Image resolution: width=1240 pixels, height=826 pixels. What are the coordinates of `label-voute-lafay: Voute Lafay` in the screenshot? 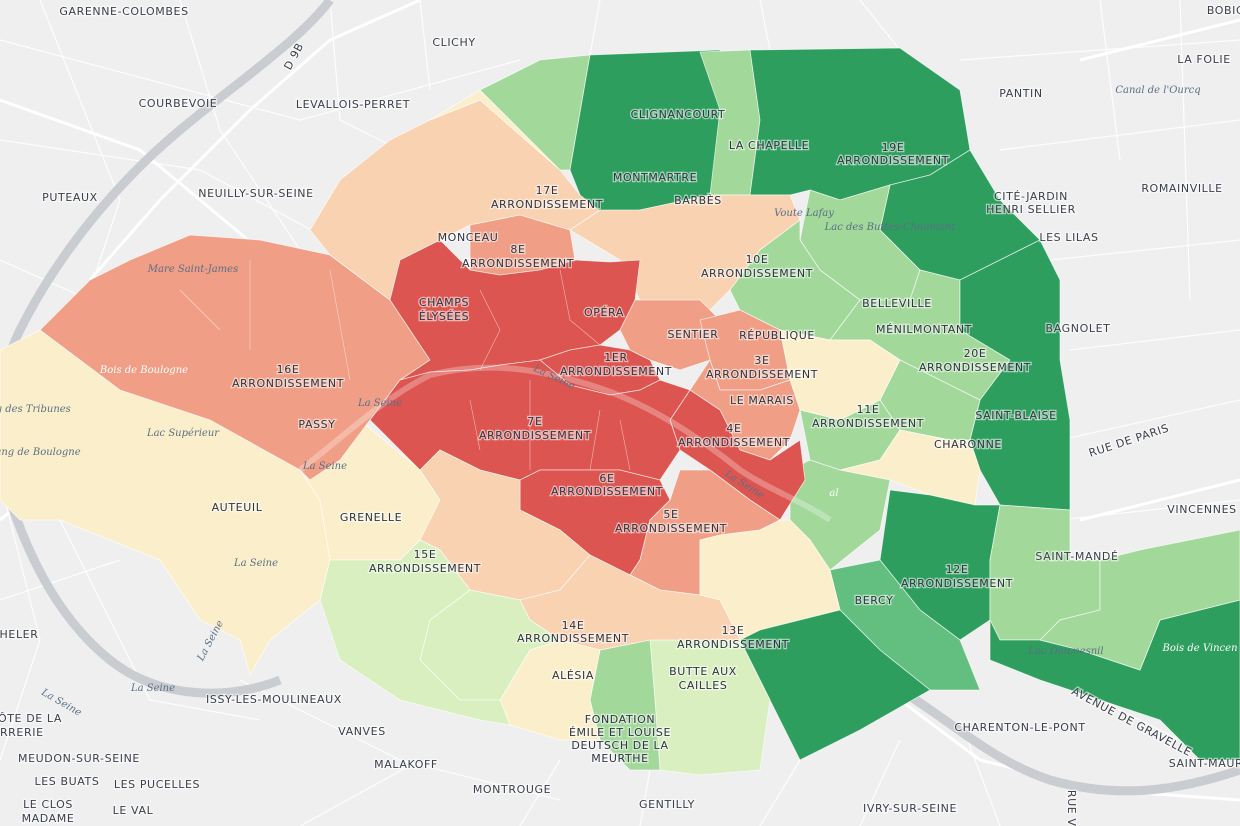 It's located at (804, 213).